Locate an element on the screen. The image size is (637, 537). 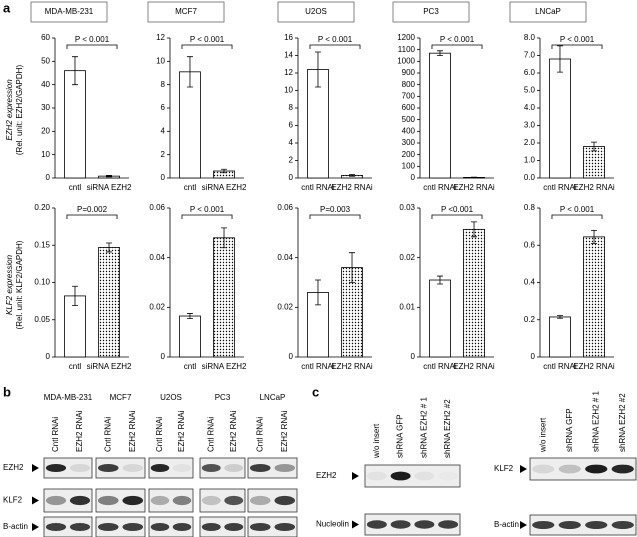
x-tick-label: cntl is located at coordinates (190, 366).